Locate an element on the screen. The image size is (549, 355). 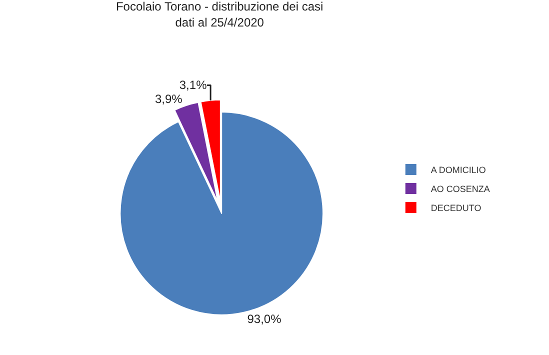
legend-label: DECEDUTO is located at coordinates (456, 208).